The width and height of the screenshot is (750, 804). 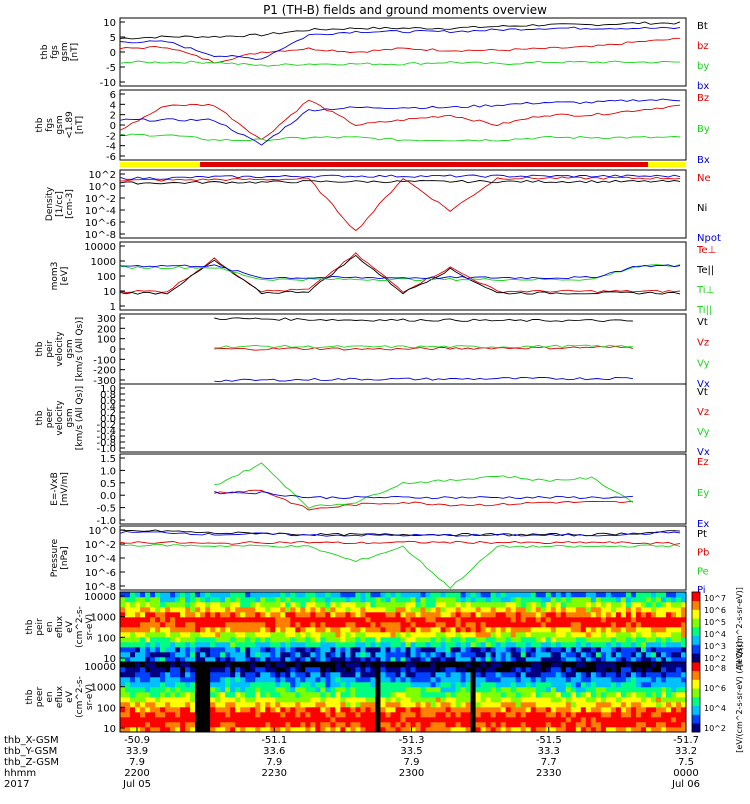 I want to click on colorbar-tick-label: 10^4, so click(x=715, y=708).